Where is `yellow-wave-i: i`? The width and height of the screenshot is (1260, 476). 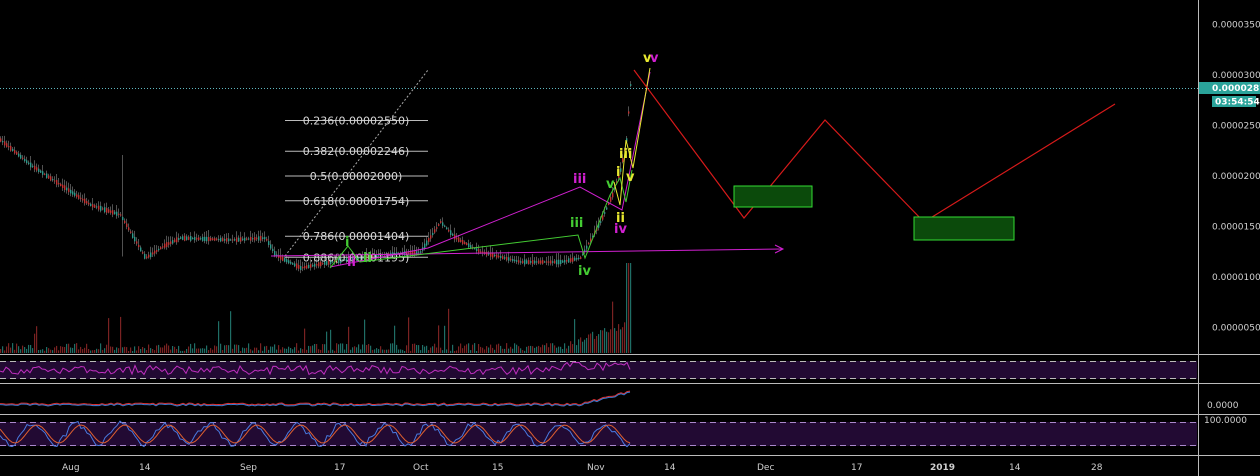 yellow-wave-i: i is located at coordinates (618, 172).